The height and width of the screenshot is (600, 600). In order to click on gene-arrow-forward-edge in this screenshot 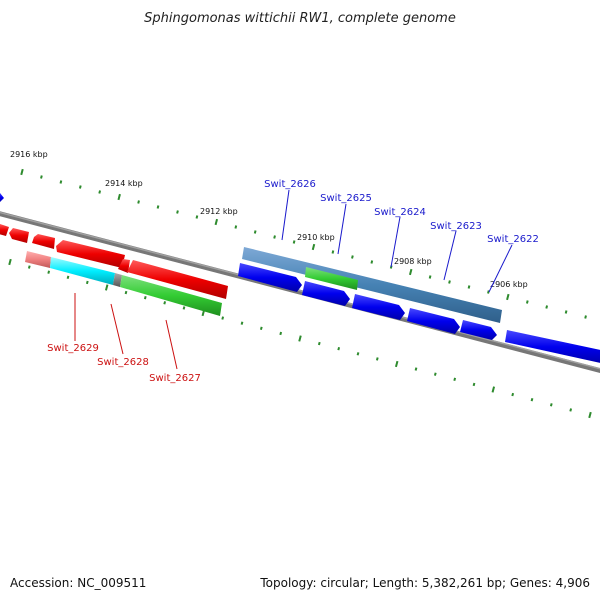, I will do `click(2, 197)`.